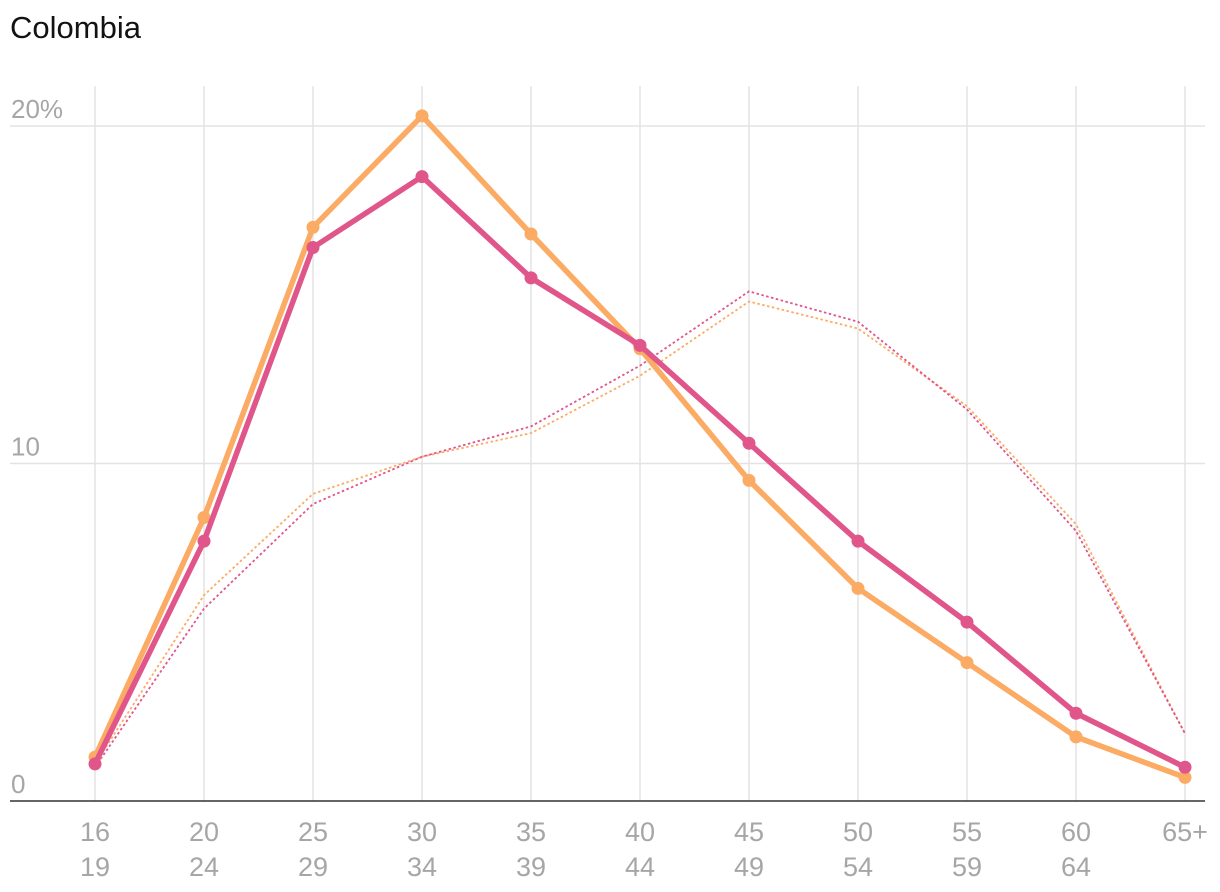  What do you see at coordinates (204, 832) in the screenshot?
I see `x-tick-label: 20` at bounding box center [204, 832].